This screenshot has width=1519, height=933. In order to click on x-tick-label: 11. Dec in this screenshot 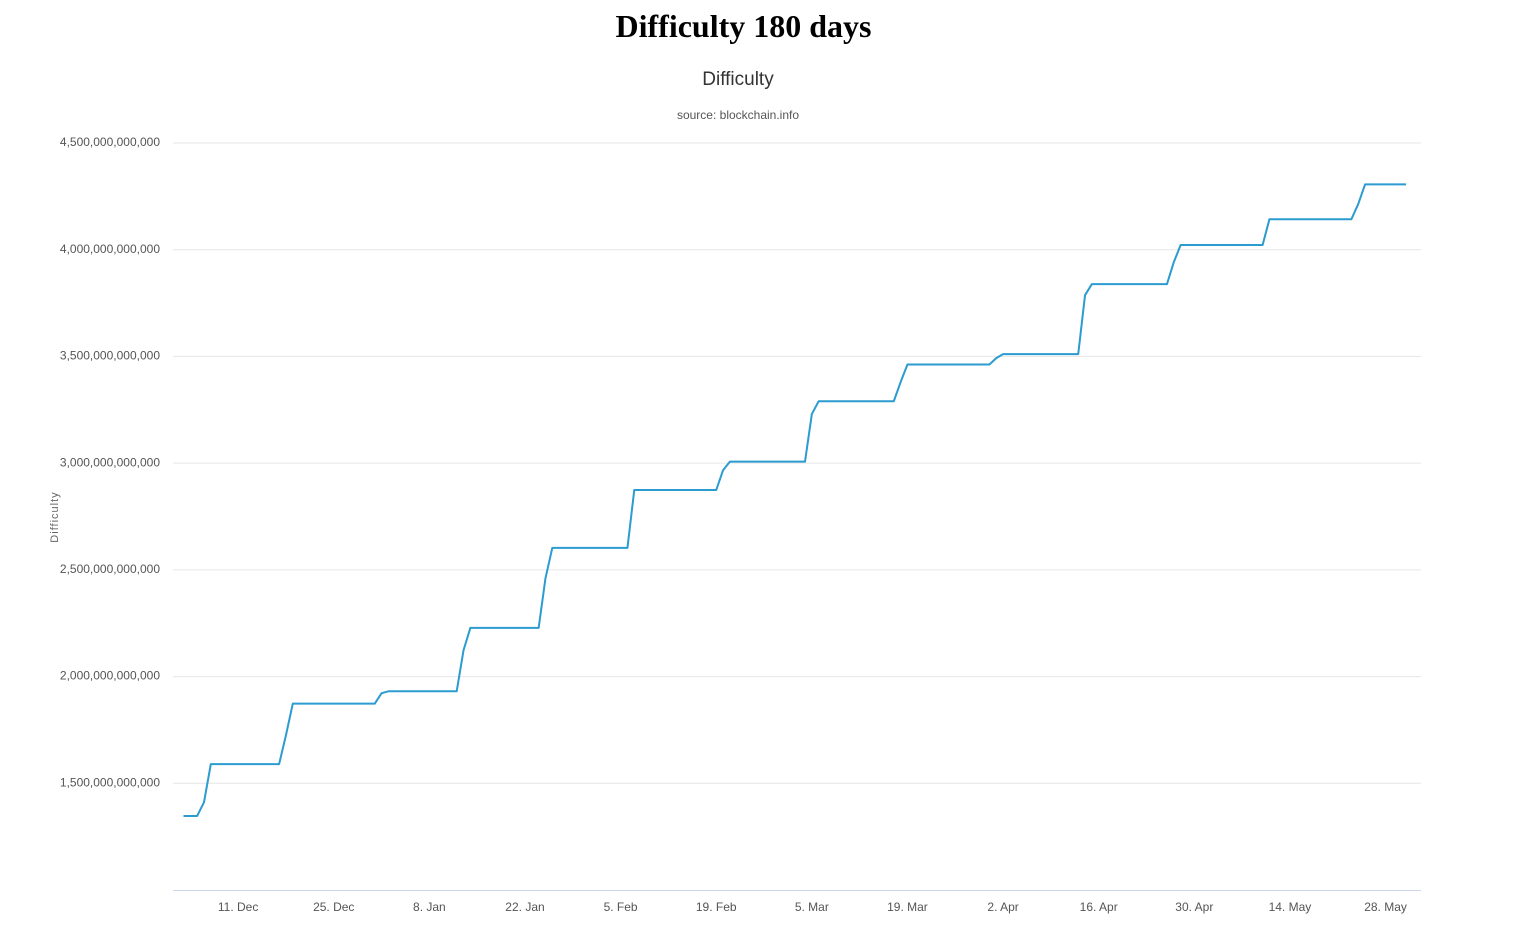, I will do `click(238, 907)`.